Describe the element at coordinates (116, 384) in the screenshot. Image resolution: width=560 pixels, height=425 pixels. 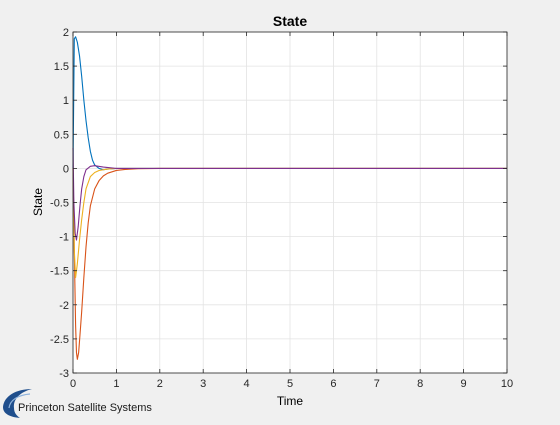
I see `x-tick-label: 1` at that location.